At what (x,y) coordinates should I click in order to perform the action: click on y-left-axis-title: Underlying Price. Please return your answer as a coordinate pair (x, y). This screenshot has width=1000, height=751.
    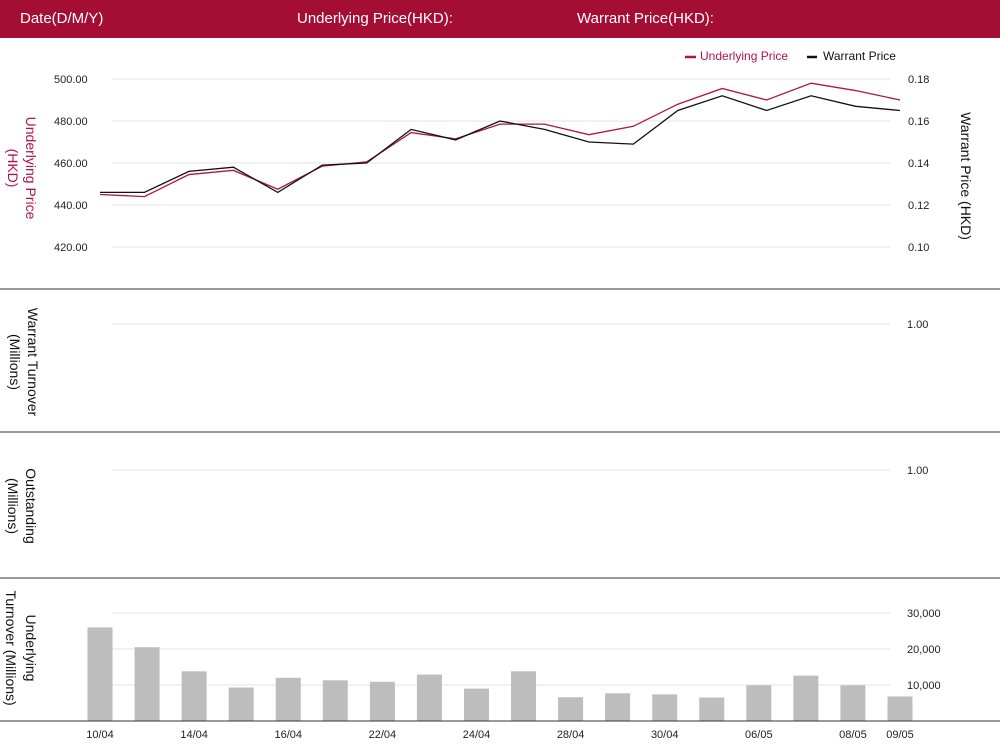
    Looking at the image, I should click on (31, 168).